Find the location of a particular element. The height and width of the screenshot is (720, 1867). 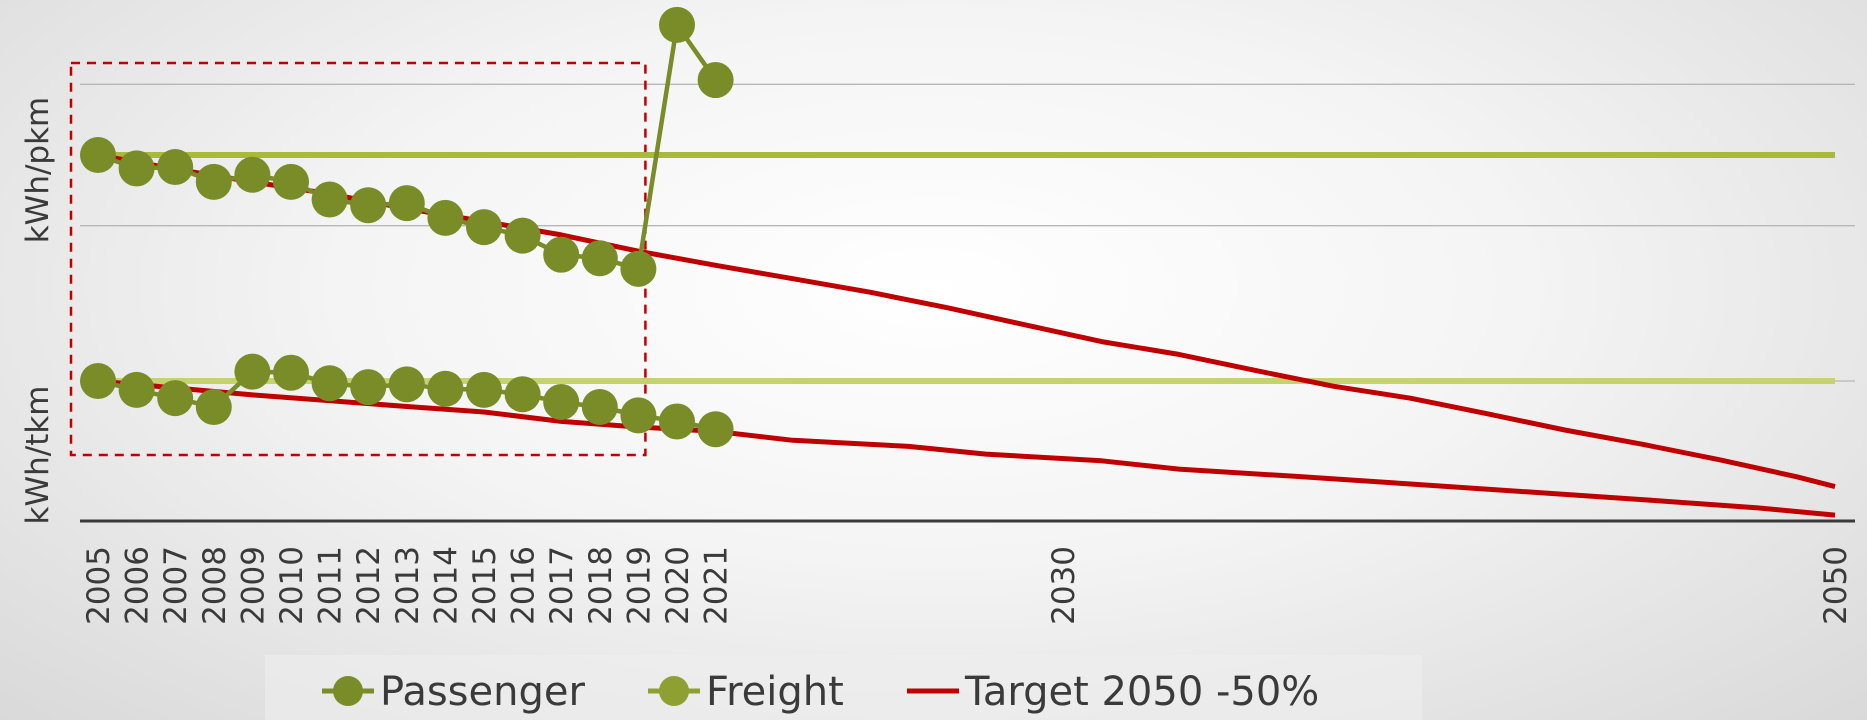

x-tick-label: 2009 is located at coordinates (253, 585).